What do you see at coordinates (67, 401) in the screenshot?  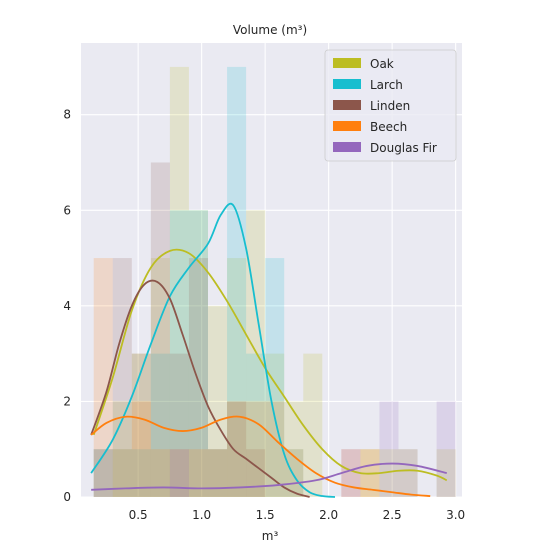 I see `y-tick-label: 2` at bounding box center [67, 401].